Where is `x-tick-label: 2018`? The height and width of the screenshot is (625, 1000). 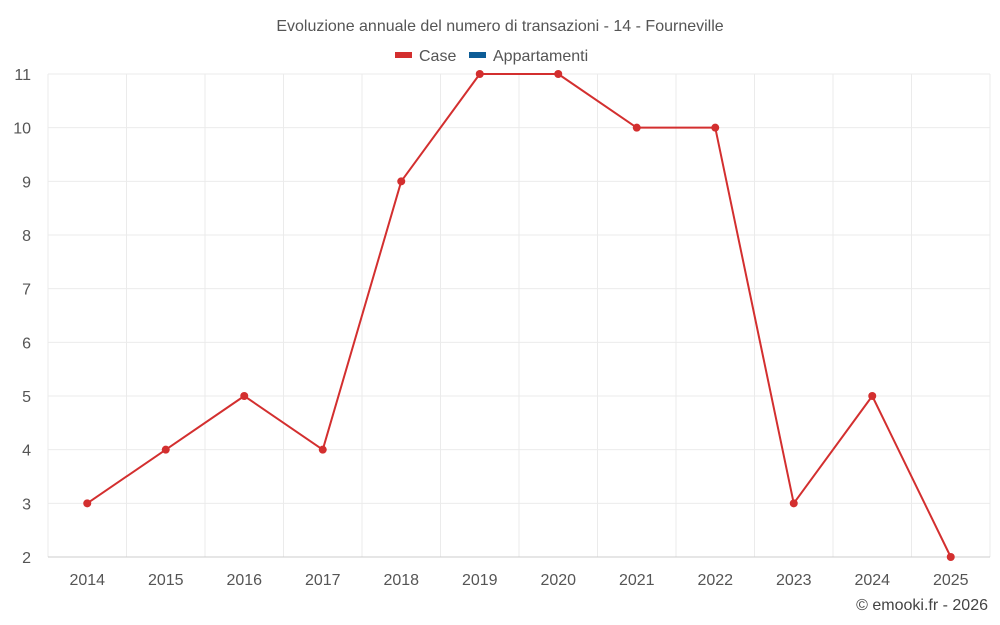
x-tick-label: 2018 is located at coordinates (401, 580).